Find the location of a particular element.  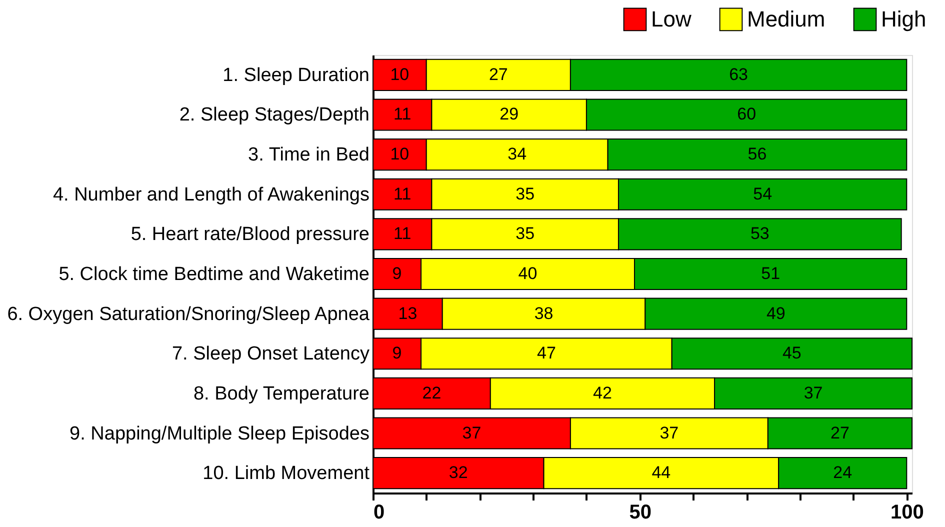

data-label: 53 is located at coordinates (760, 234).